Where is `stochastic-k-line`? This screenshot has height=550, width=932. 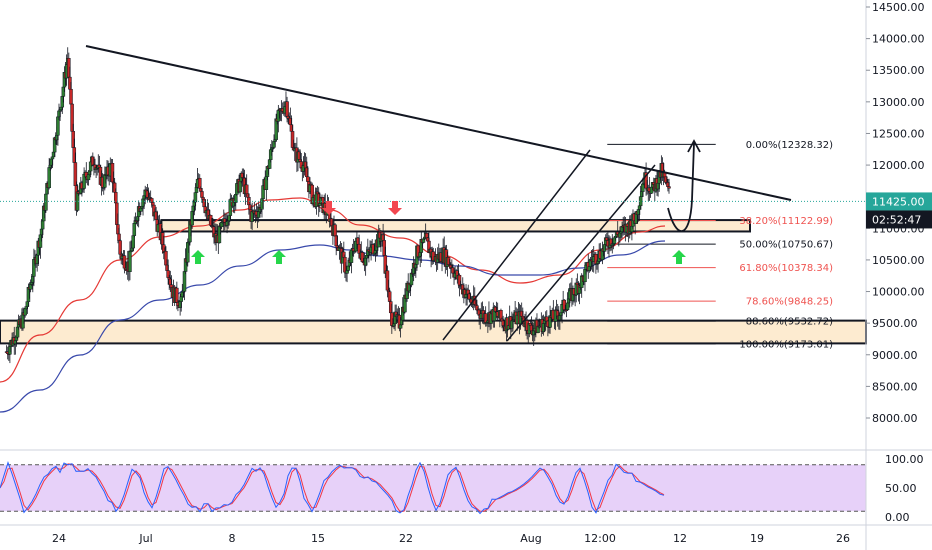
stochastic-k-line is located at coordinates (332, 488).